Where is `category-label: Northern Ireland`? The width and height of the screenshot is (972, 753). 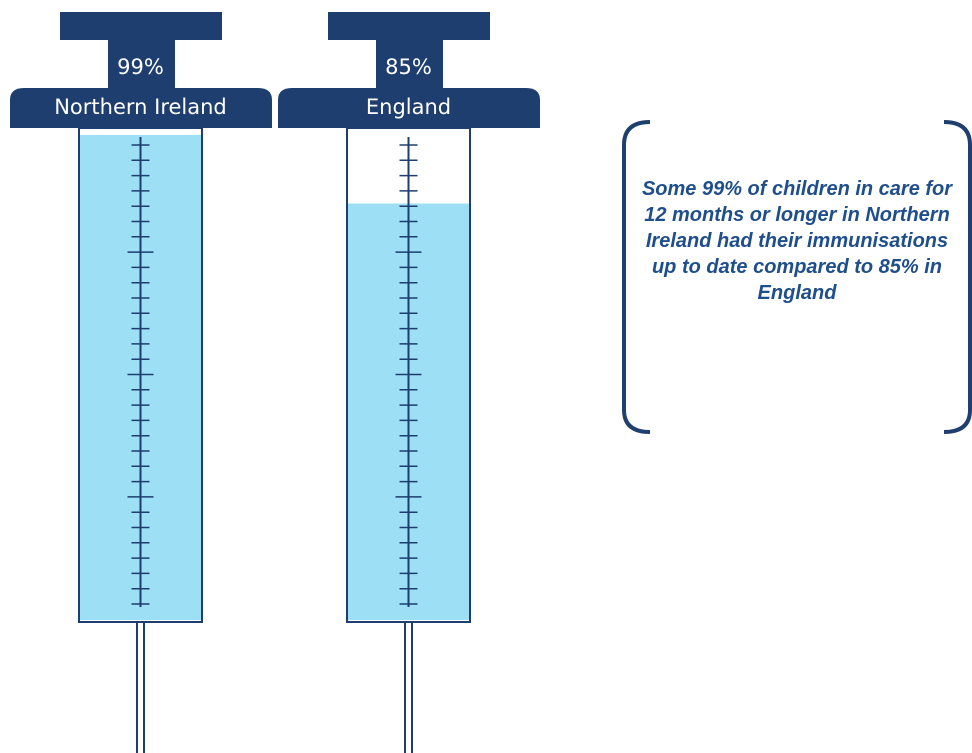
category-label: Northern Ireland is located at coordinates (140, 107).